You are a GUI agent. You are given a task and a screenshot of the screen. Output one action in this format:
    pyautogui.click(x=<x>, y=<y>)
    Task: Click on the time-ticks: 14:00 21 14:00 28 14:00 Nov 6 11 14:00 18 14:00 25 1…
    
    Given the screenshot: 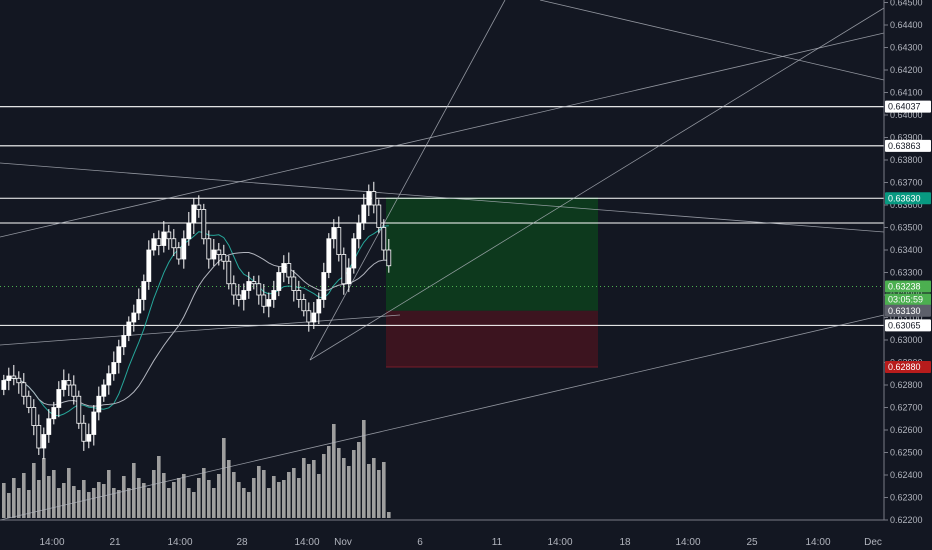 What is the action you would take?
    pyautogui.click(x=460, y=542)
    